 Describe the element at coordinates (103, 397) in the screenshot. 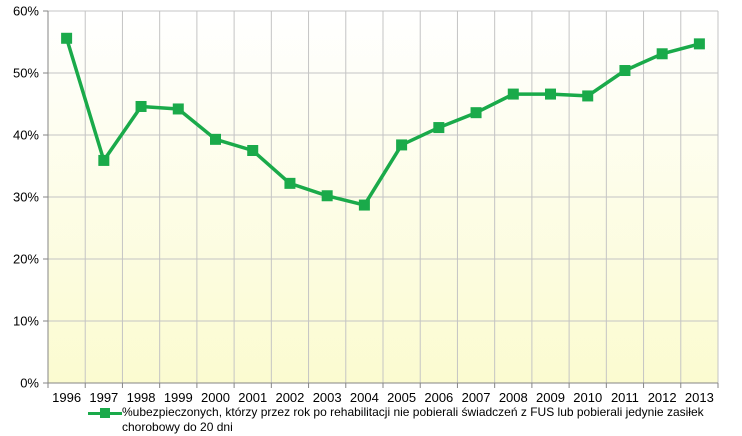

I see `x-tick-label: 1997` at that location.